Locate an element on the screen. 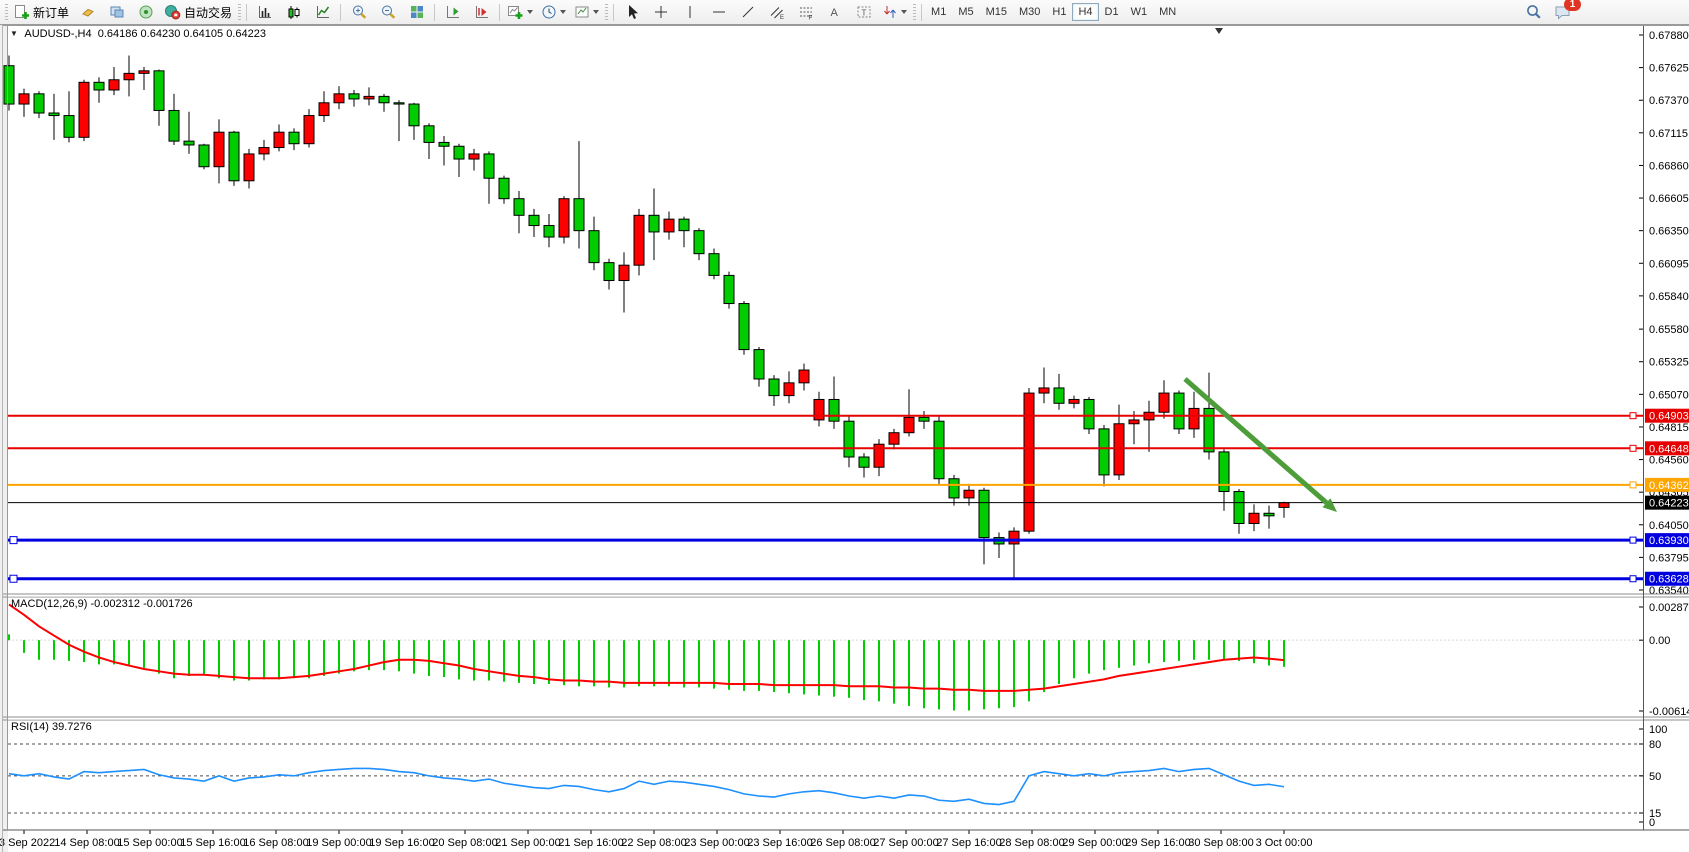  new-order-icon is located at coordinates (22, 12).